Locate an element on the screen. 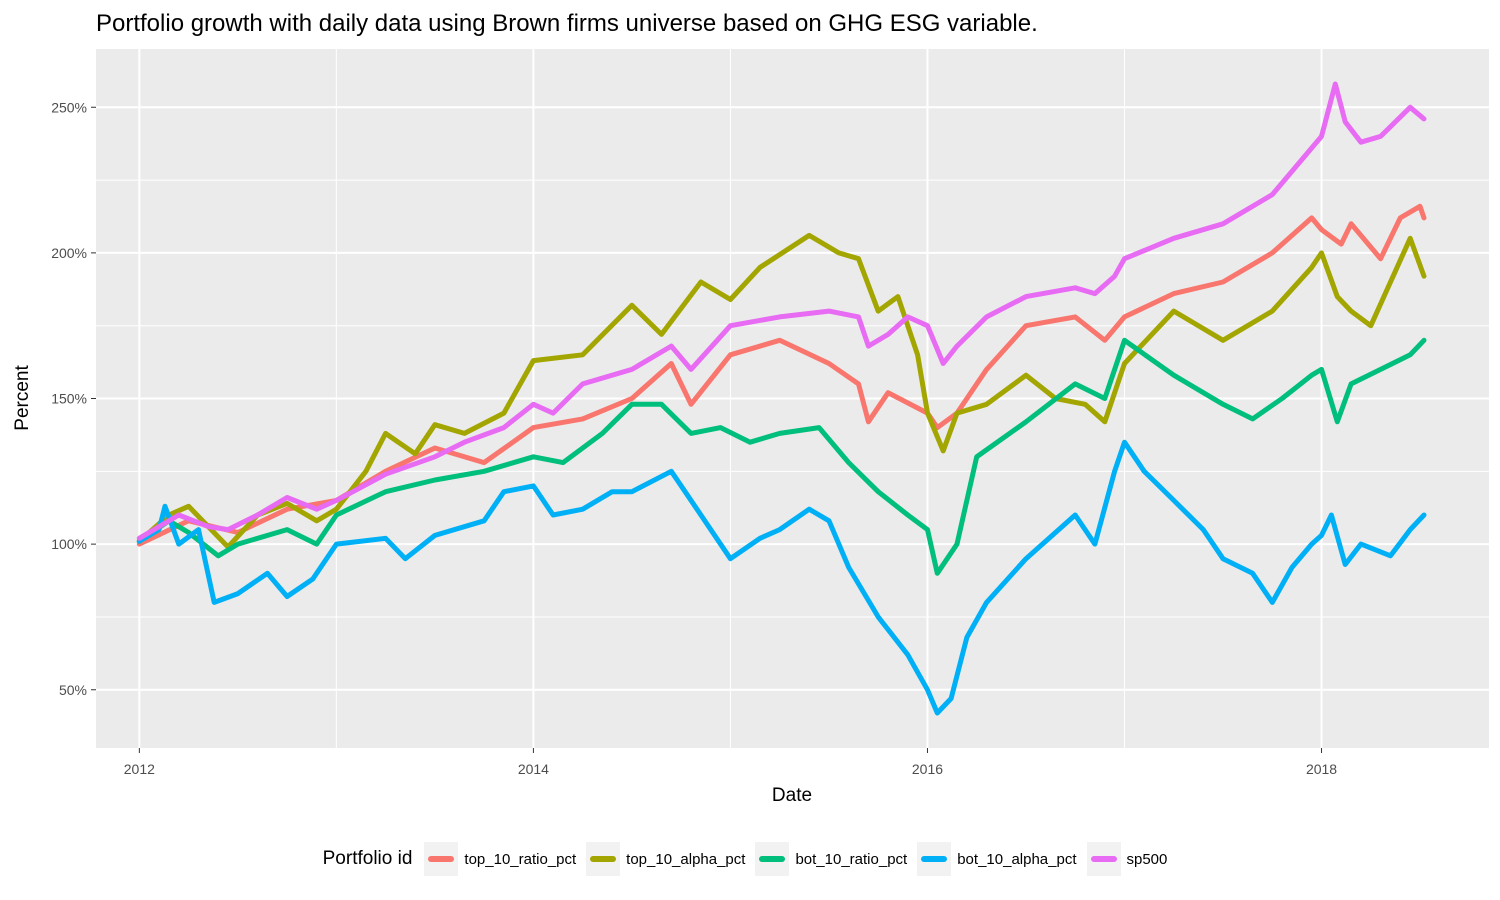 Image resolution: width=1500 pixels, height=900 pixels. legend-item-top-10-alpha-pct: top_10_alpha_pct is located at coordinates (665, 859).